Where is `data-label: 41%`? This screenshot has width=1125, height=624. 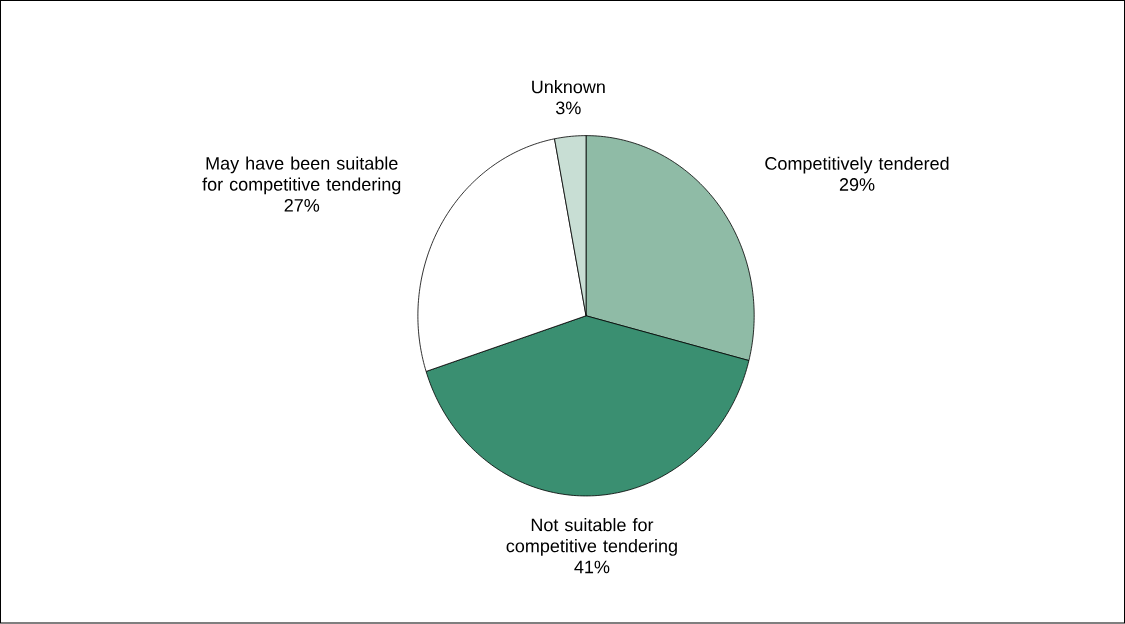
data-label: 41% is located at coordinates (592, 567).